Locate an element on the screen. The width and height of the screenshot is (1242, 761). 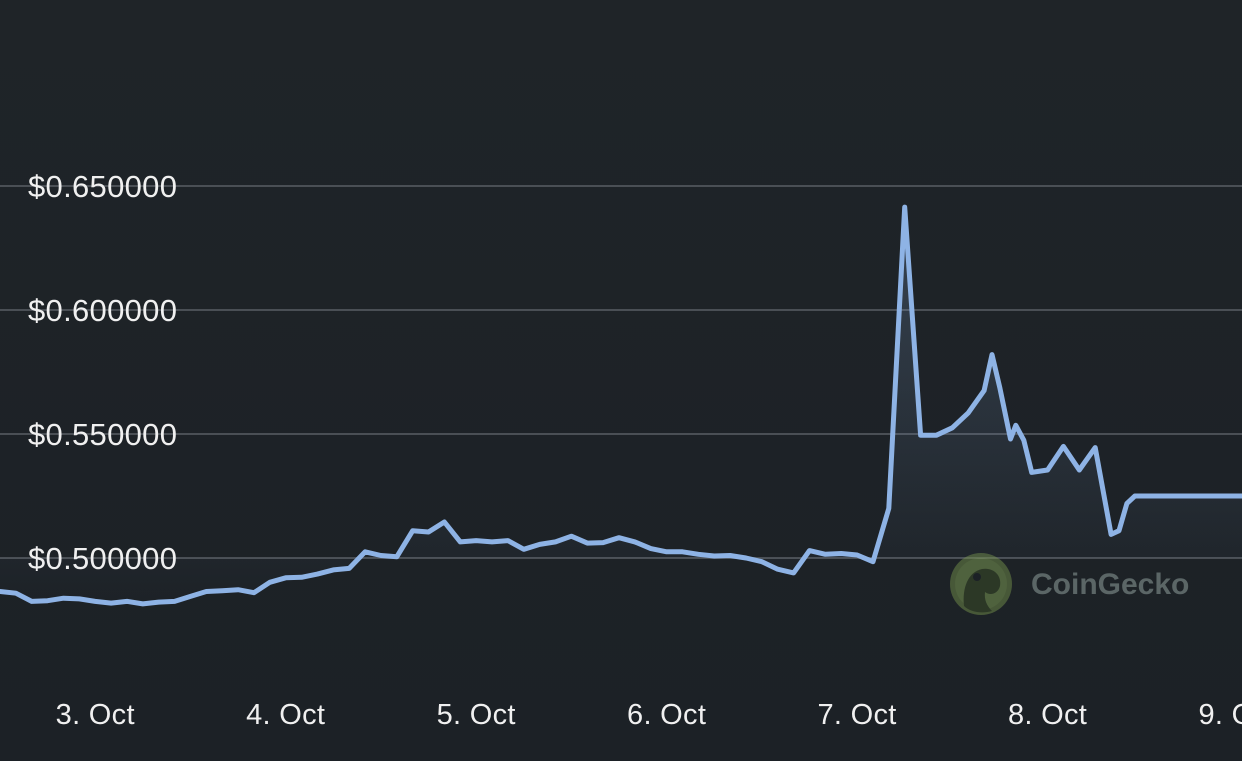
x-tick-label: 4. Oct is located at coordinates (285, 715).